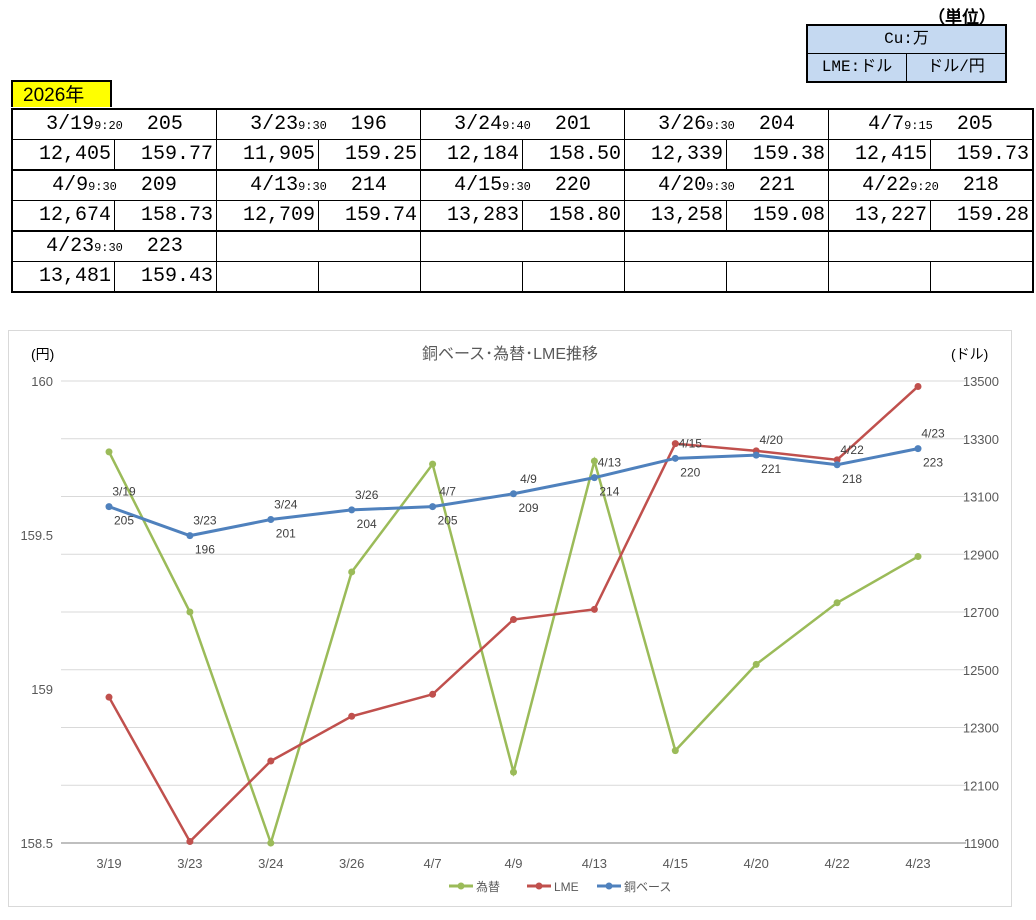 This screenshot has height=920, width=1036. I want to click on entry-header: 4/79:15 205, so click(931, 124).